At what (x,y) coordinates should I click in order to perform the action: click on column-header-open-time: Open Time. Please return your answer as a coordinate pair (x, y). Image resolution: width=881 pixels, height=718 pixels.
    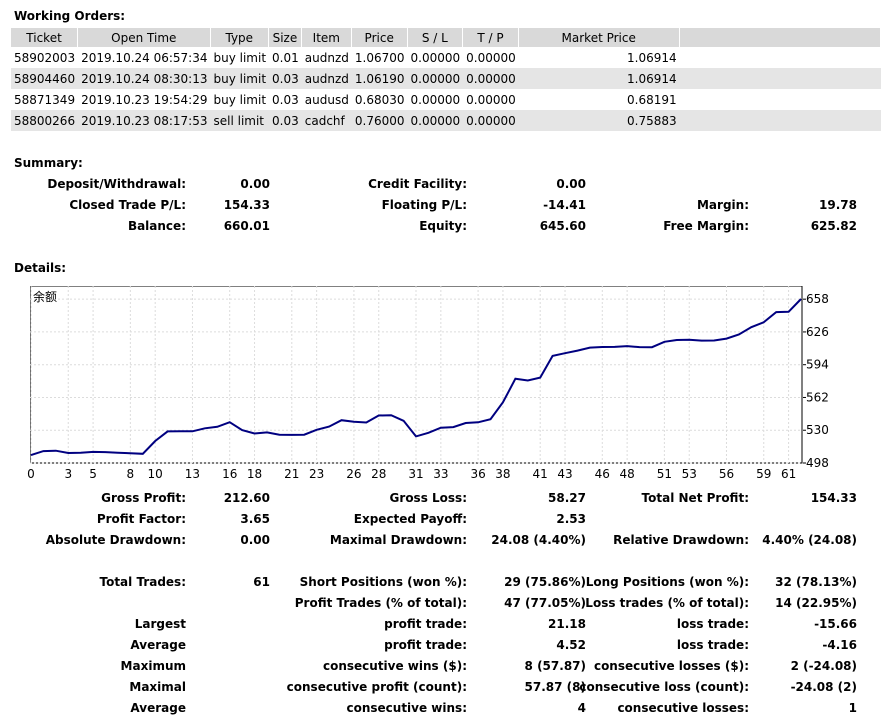
    Looking at the image, I should click on (144, 37).